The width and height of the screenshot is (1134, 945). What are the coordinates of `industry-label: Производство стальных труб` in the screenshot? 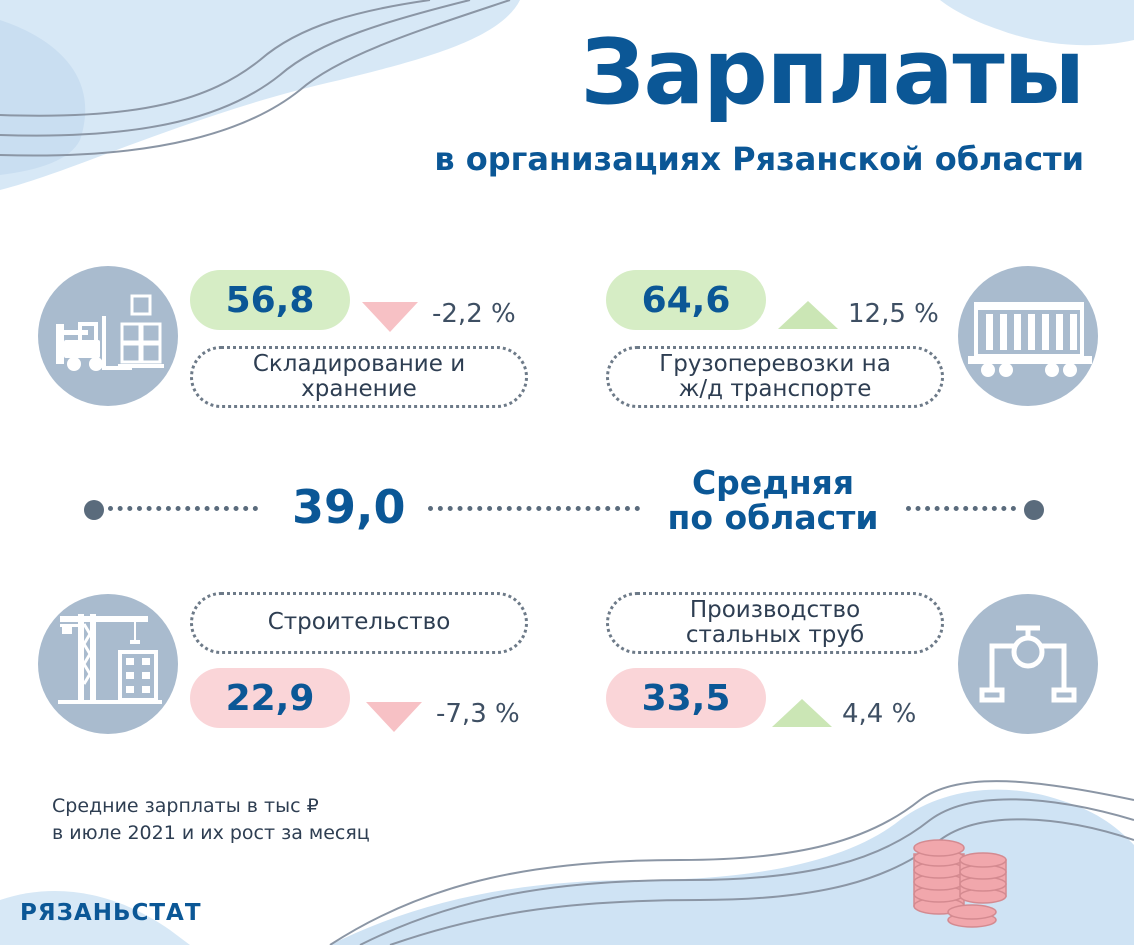 It's located at (775, 623).